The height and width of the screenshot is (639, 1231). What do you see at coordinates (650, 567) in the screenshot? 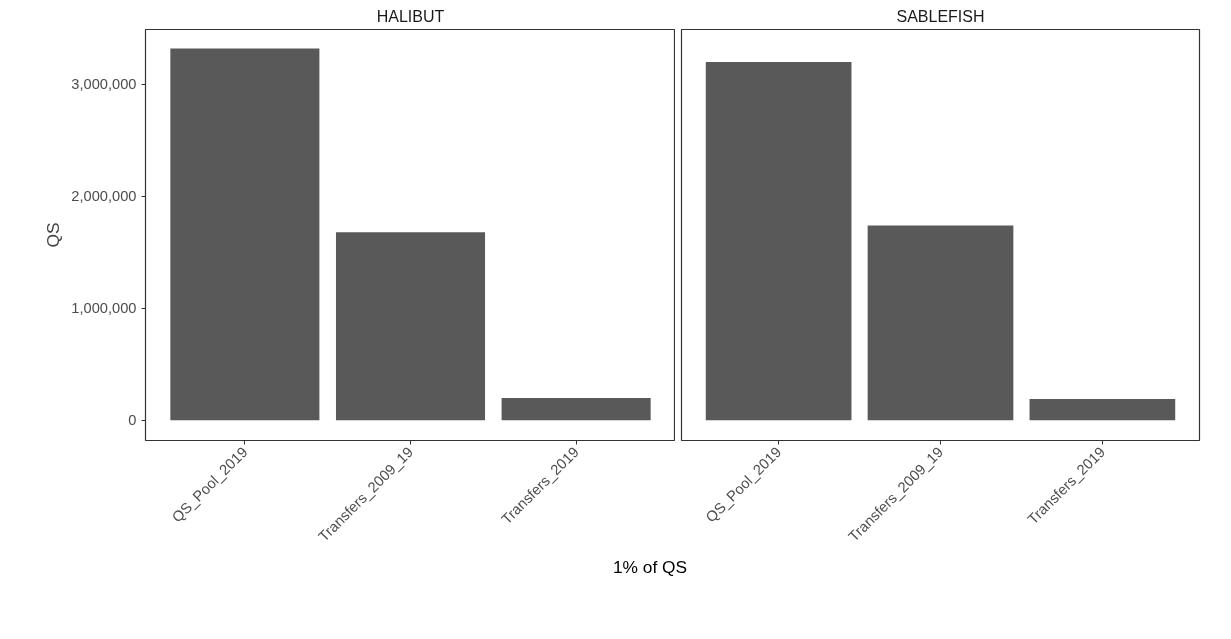
I see `x-axis-title: 1% of QS` at bounding box center [650, 567].